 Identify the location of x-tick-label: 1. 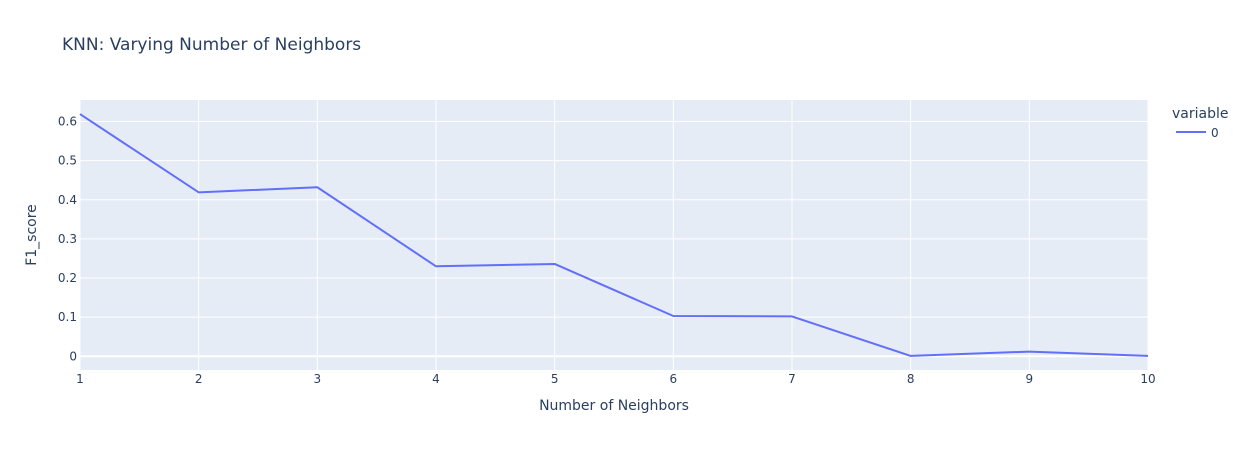
(80, 379).